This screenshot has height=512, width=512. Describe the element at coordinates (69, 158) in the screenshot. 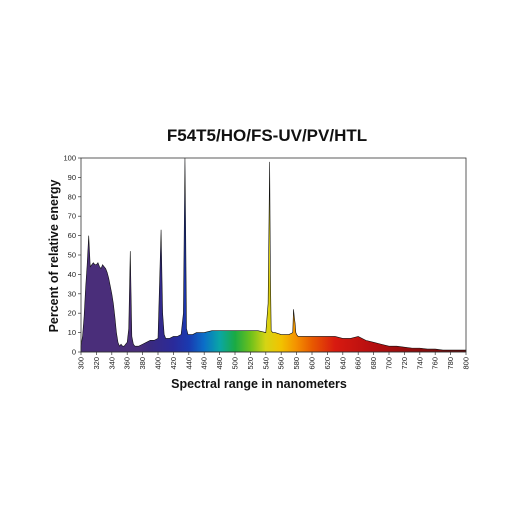

I see `y-tick-label: 100` at that location.